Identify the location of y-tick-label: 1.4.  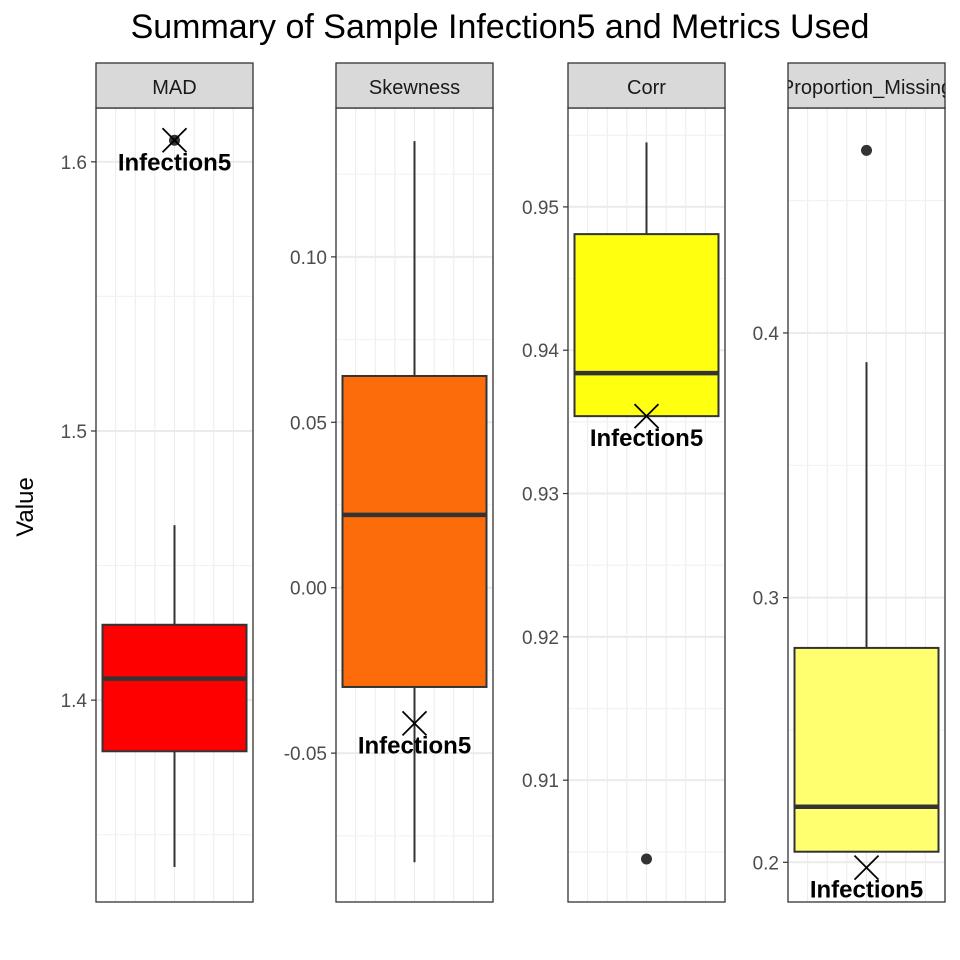
(74, 701).